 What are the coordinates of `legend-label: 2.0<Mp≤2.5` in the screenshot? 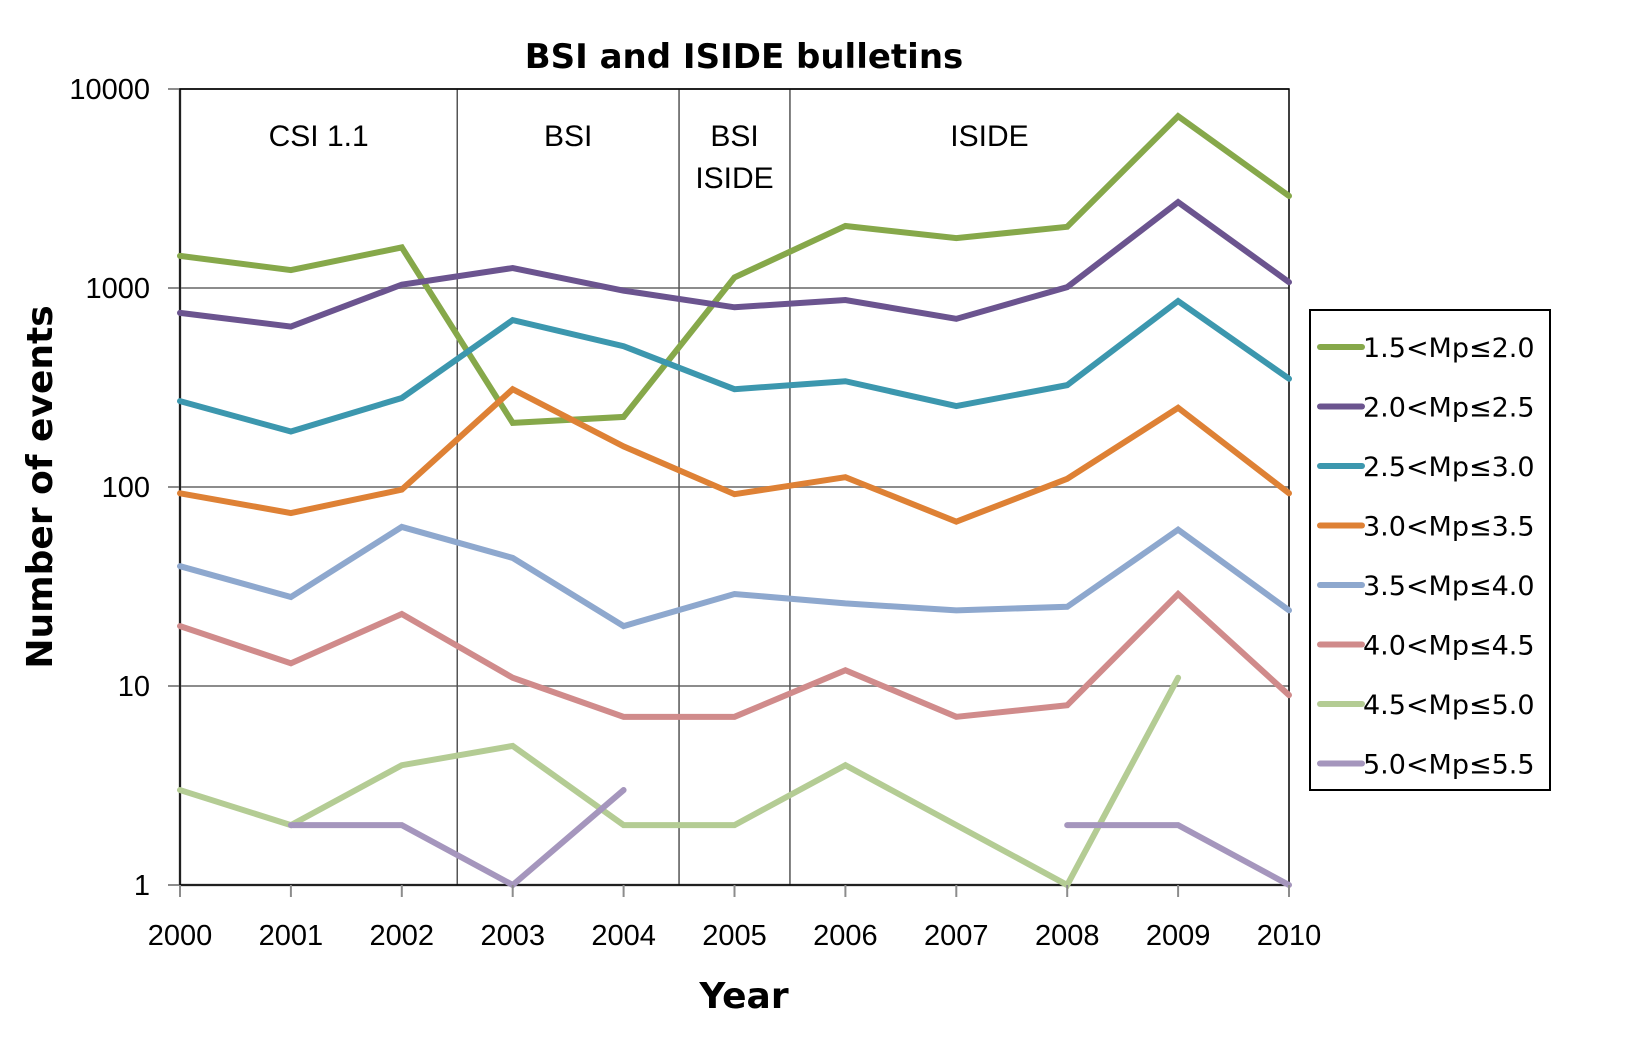 It's located at (1449, 408).